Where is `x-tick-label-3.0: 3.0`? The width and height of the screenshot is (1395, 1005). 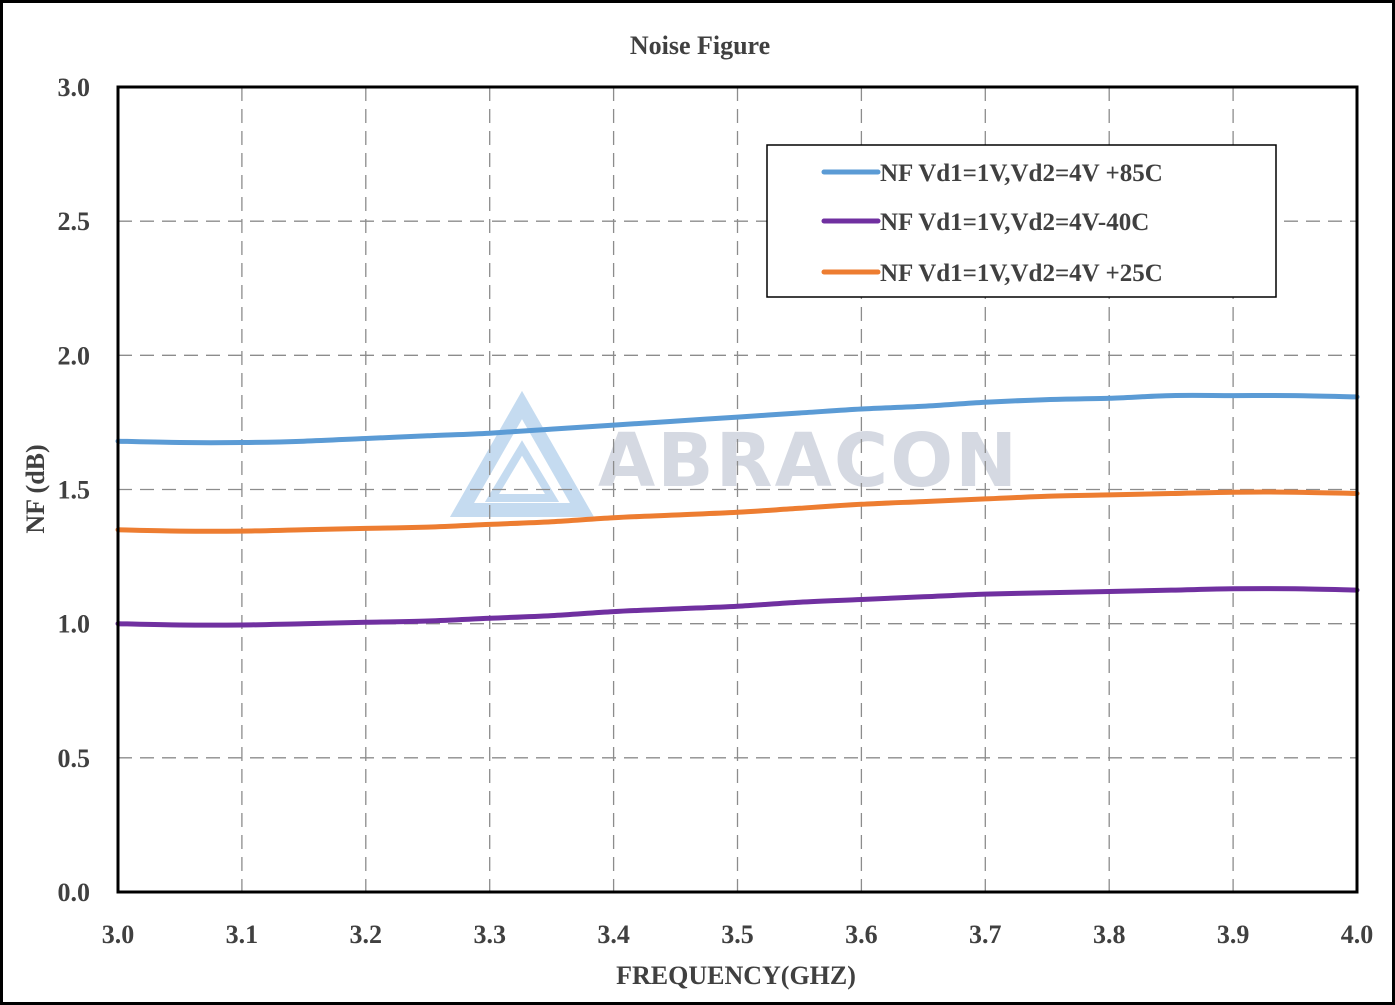
x-tick-label-3.0: 3.0 is located at coordinates (118, 934).